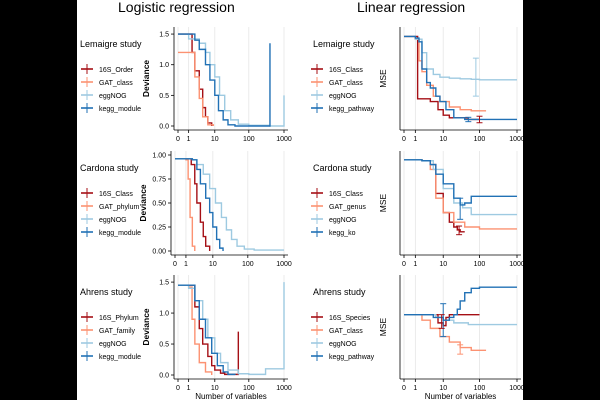 This screenshot has height=400, width=600. Describe the element at coordinates (347, 207) in the screenshot. I see `legend-label: GAT_genus` at that location.